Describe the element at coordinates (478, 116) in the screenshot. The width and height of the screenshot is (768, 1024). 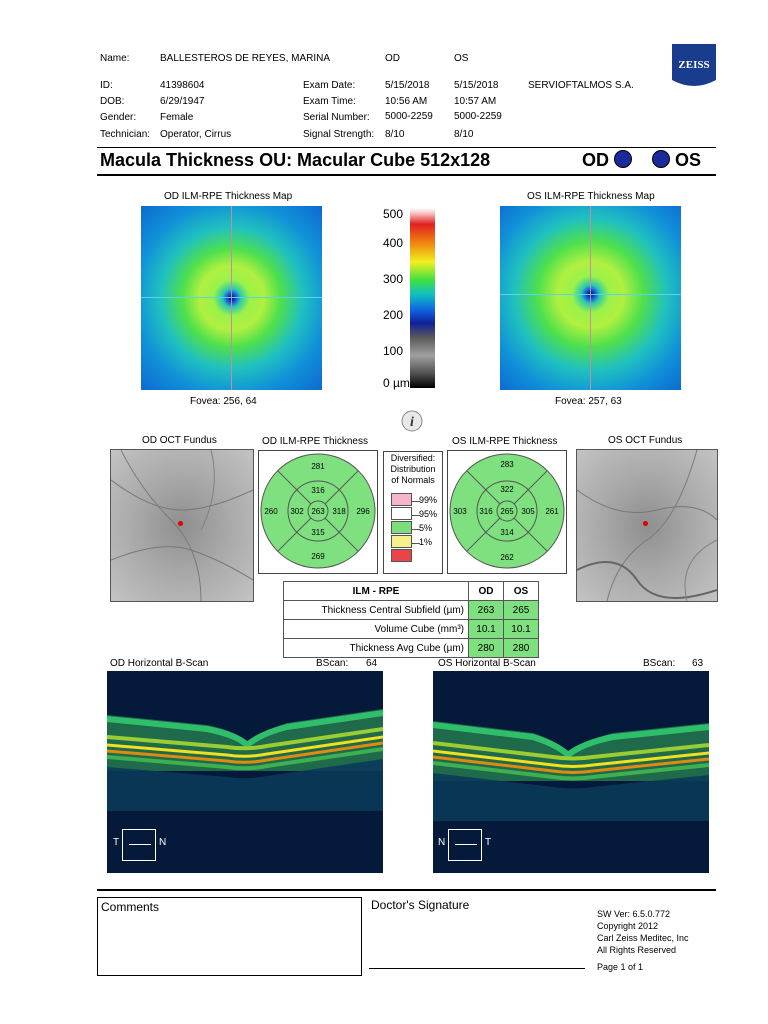
I see `serial-os: 5000-2259` at that location.